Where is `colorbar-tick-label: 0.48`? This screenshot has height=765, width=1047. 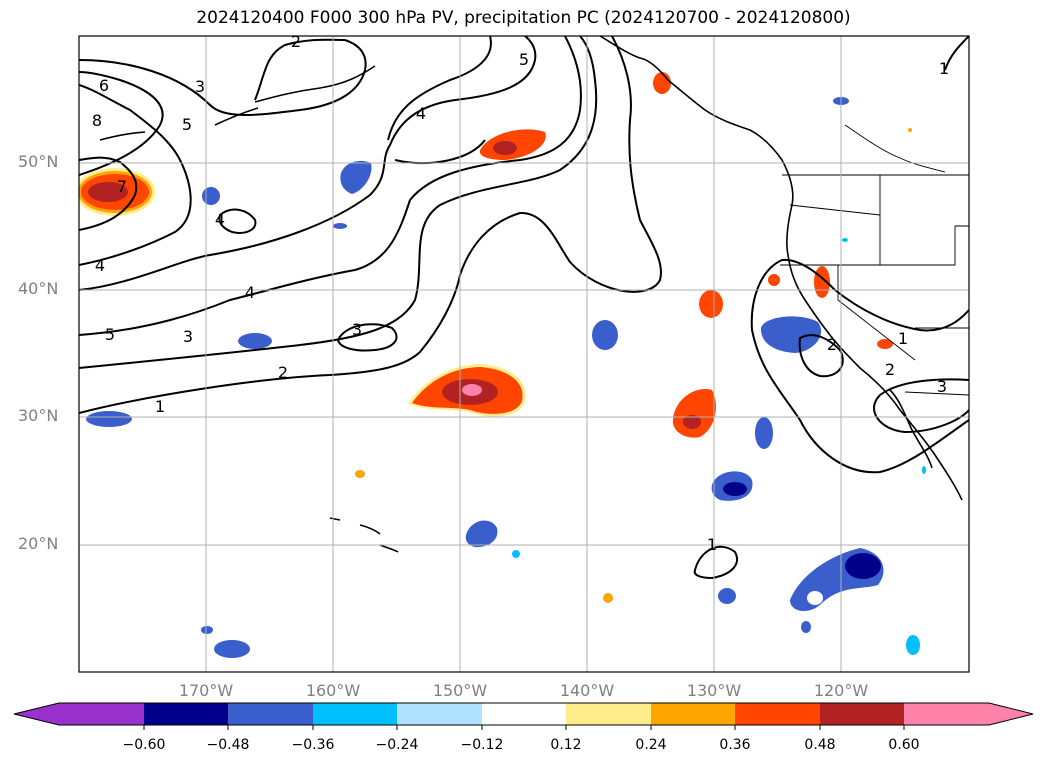
colorbar-tick-label: 0.48 is located at coordinates (820, 745).